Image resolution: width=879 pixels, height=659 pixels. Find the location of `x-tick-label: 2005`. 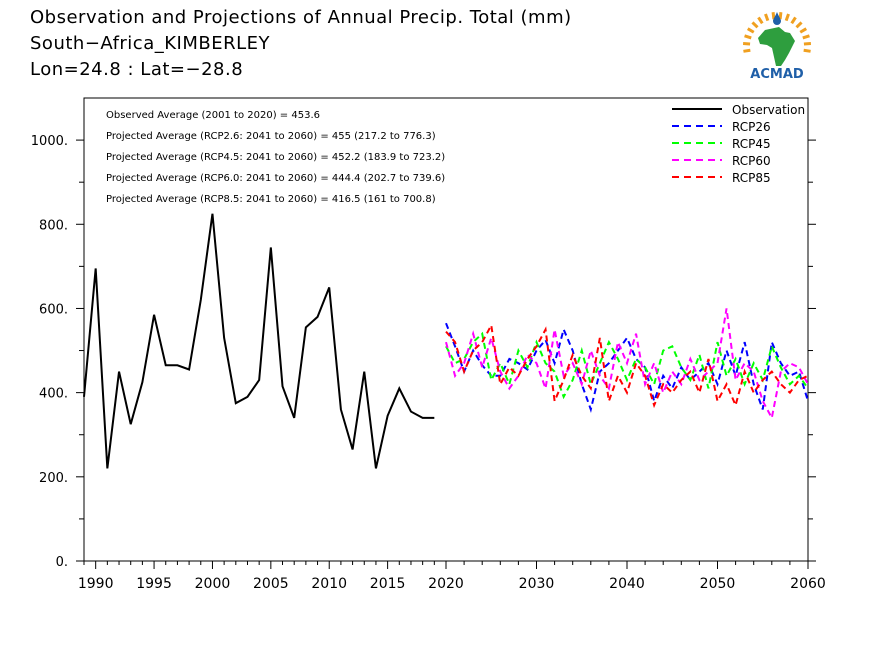

x-tick-label: 2005 is located at coordinates (271, 584).